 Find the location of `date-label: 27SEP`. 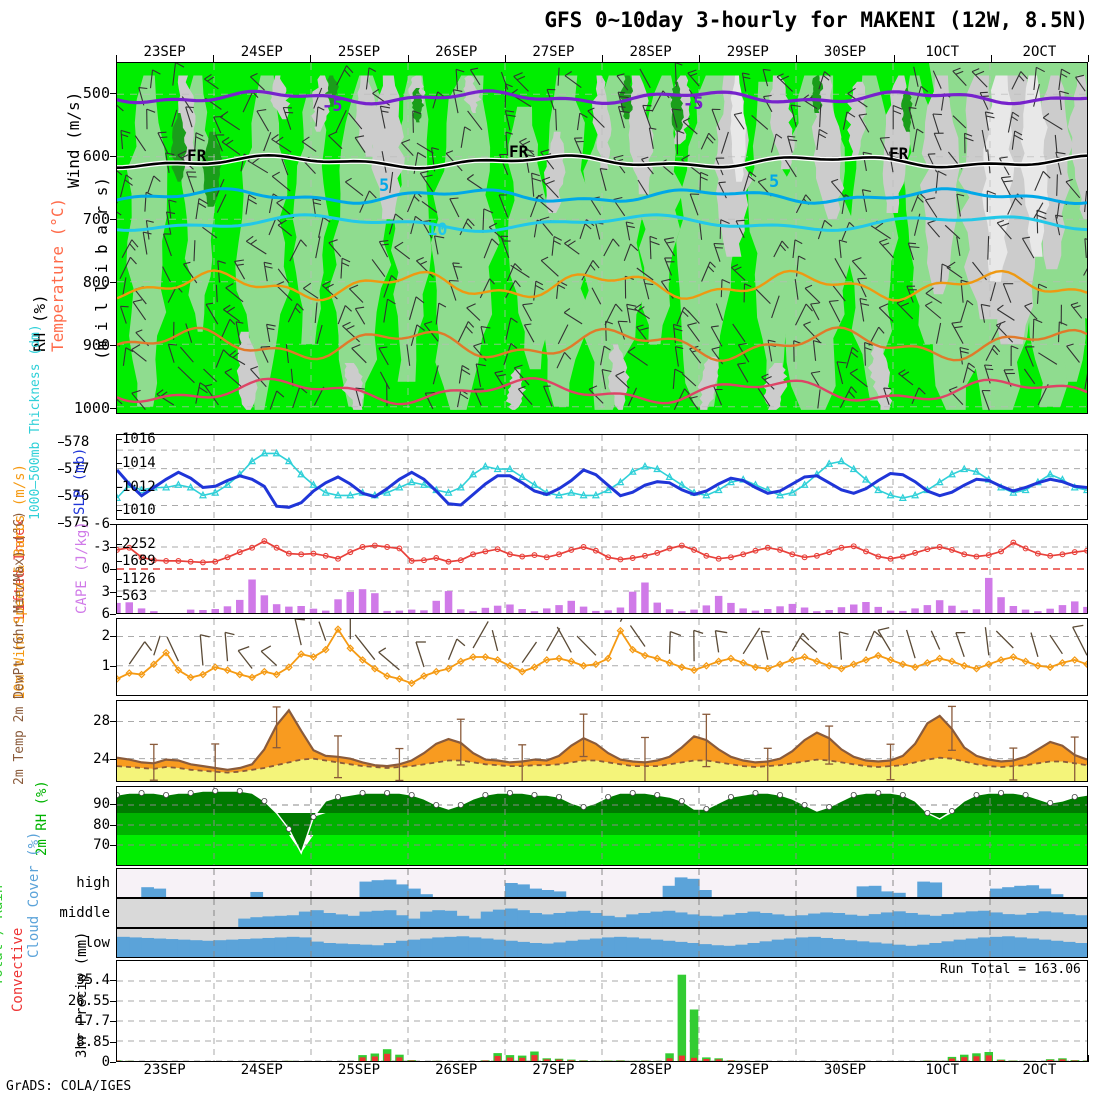

date-label: 27SEP is located at coordinates (553, 52).